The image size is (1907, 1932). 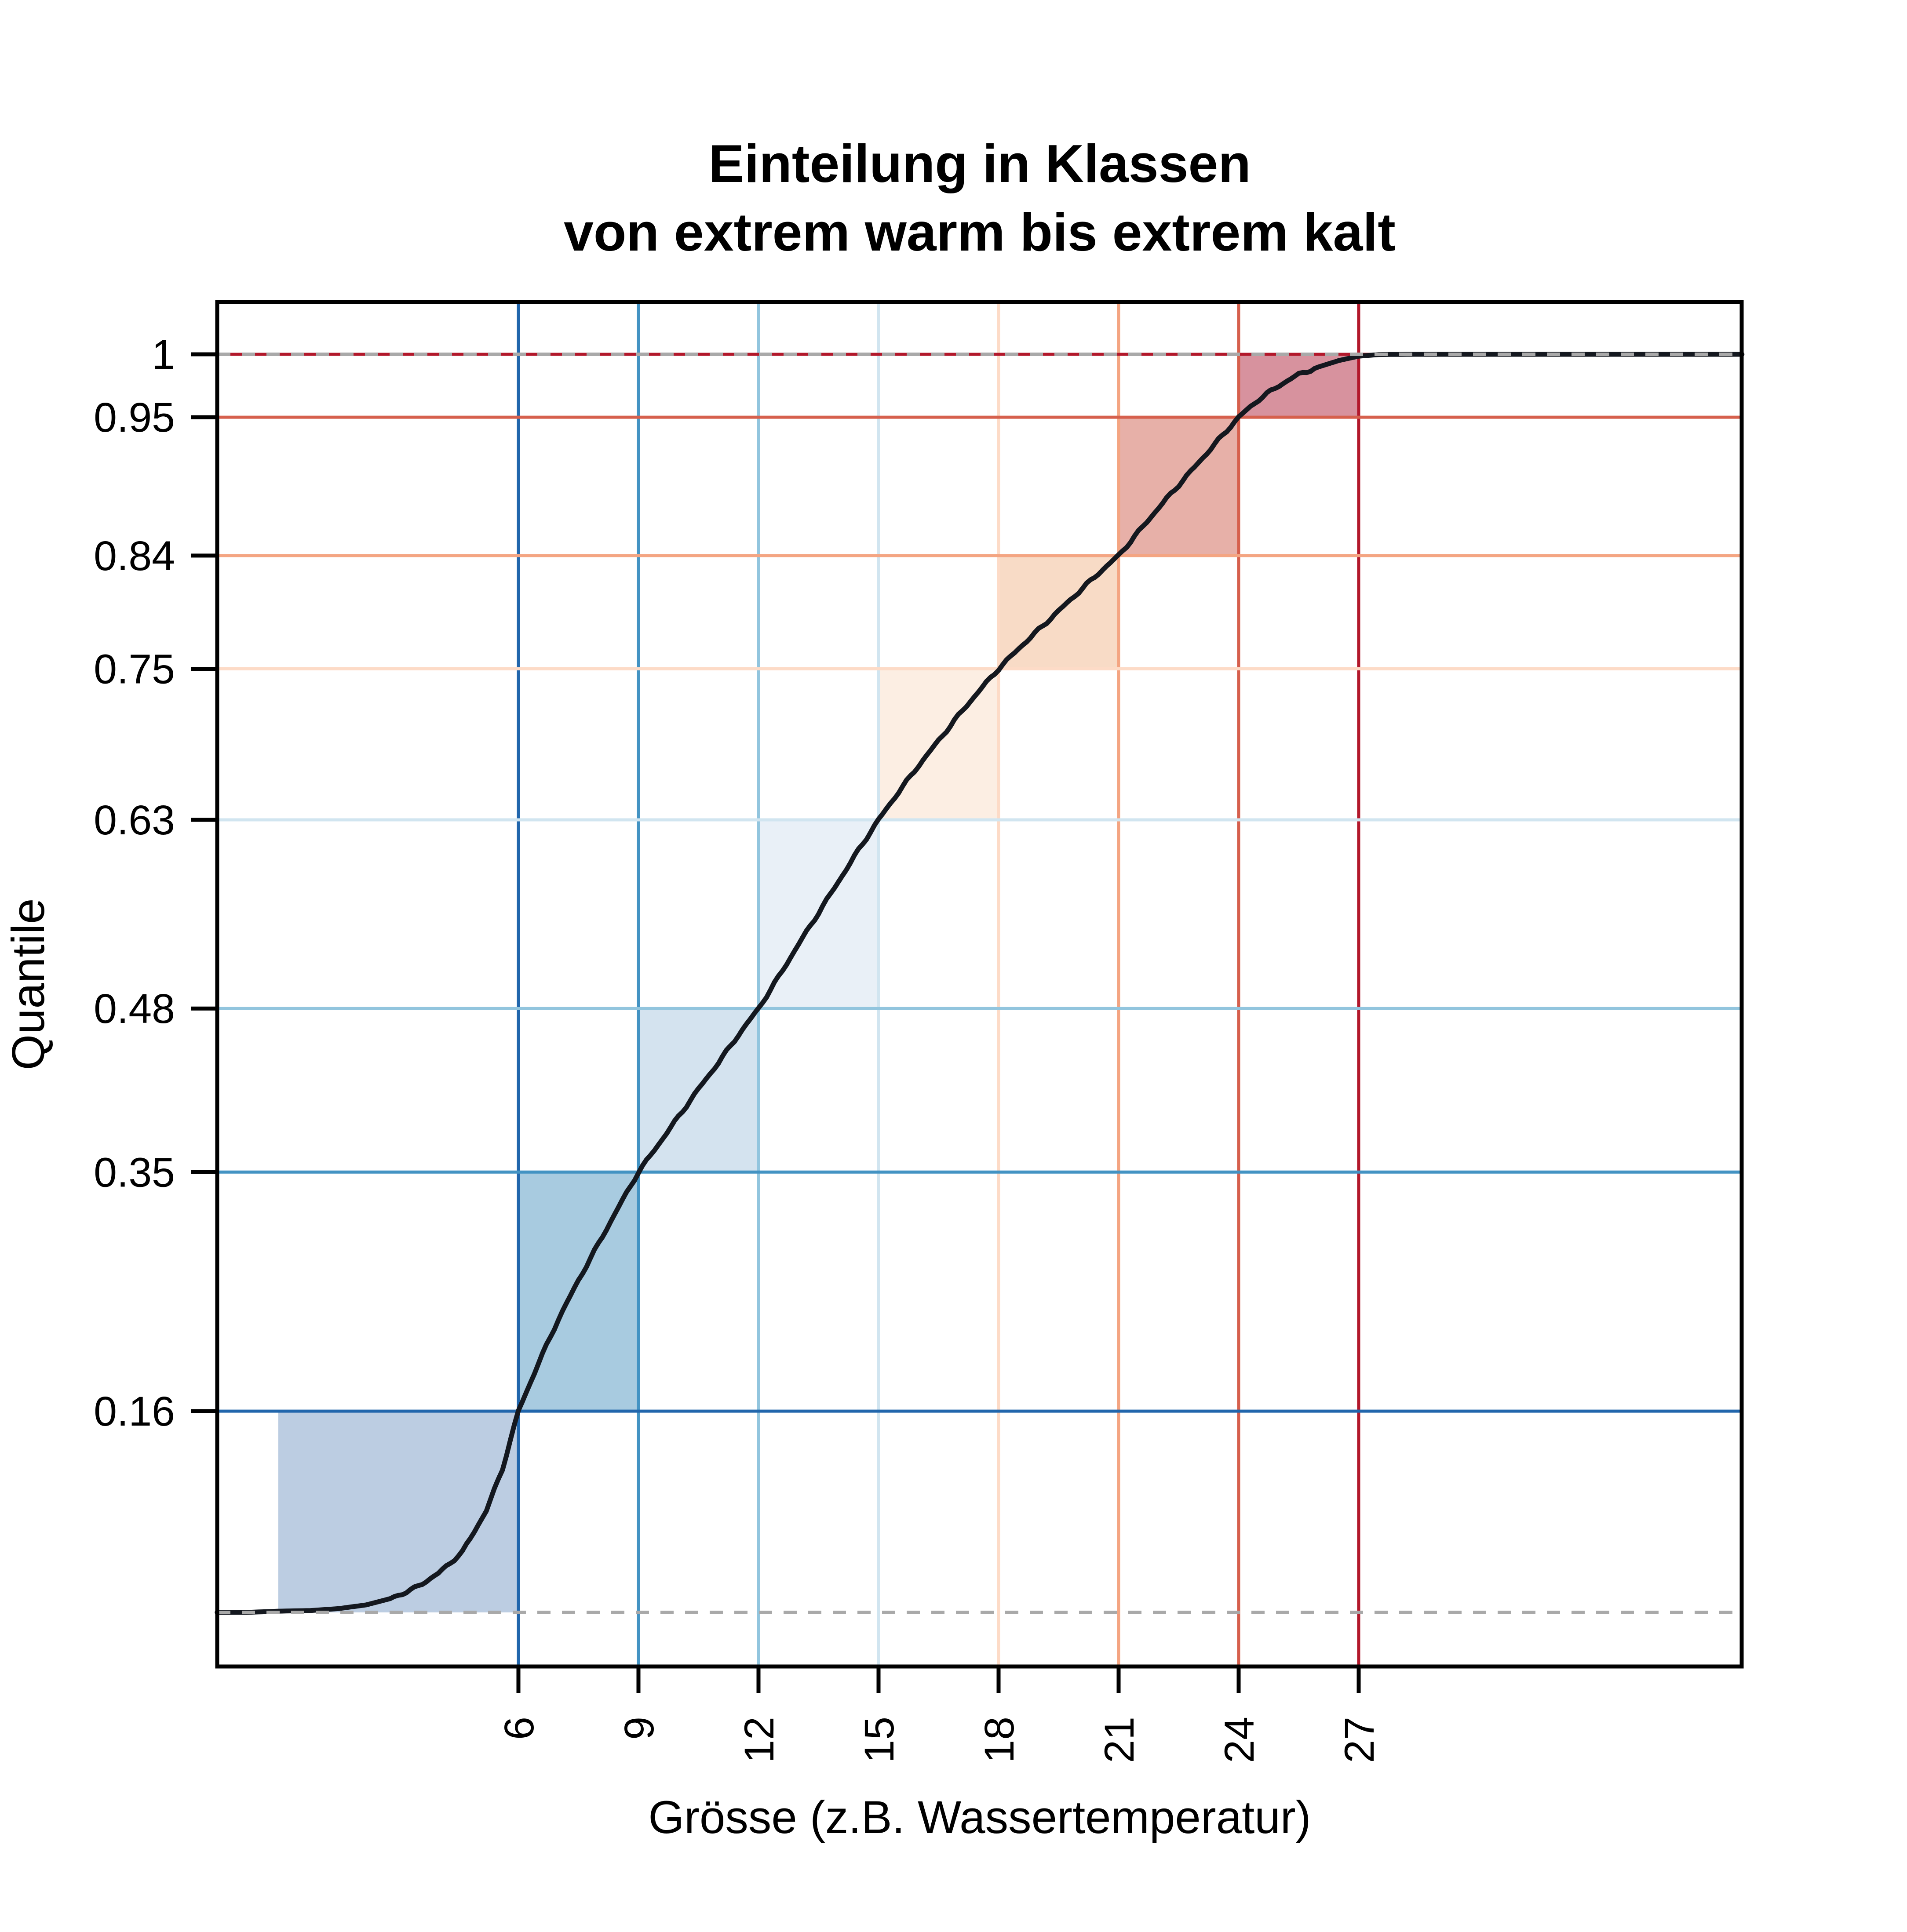 What do you see at coordinates (760, 1740) in the screenshot?
I see `x-tick-label-12: 12` at bounding box center [760, 1740].